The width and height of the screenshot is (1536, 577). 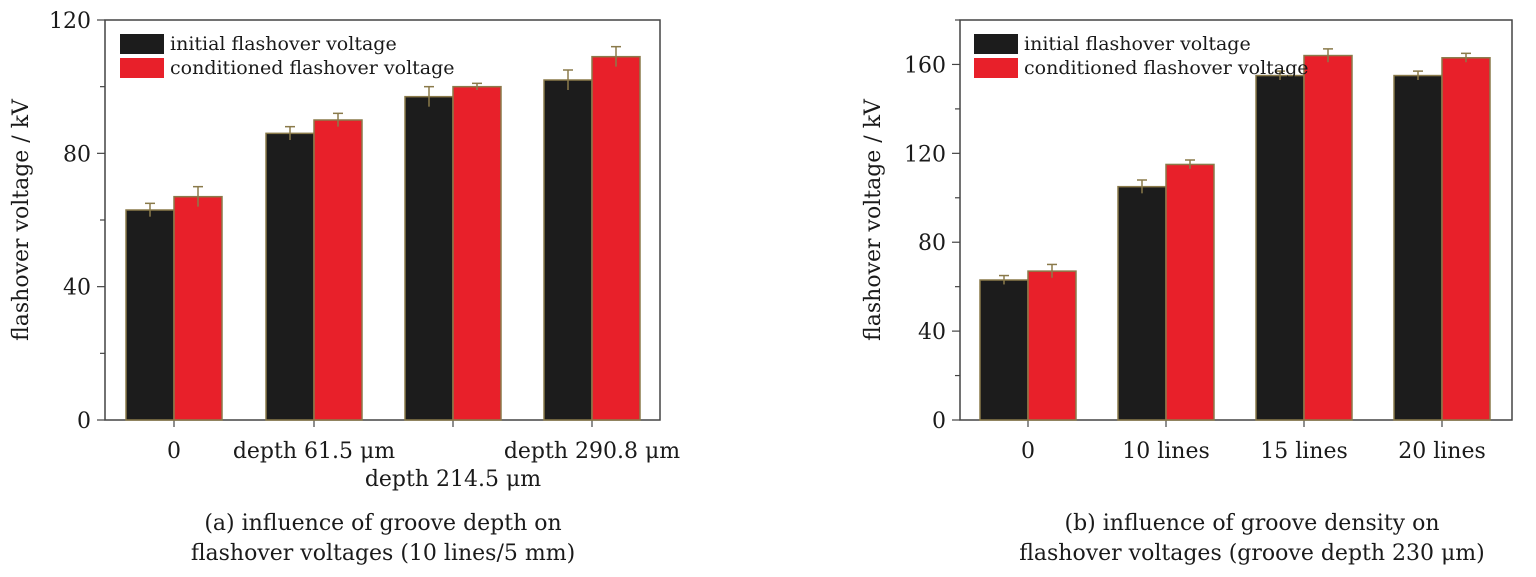 What do you see at coordinates (1304, 451) in the screenshot?
I see `x-tick-label: 15 lines` at bounding box center [1304, 451].